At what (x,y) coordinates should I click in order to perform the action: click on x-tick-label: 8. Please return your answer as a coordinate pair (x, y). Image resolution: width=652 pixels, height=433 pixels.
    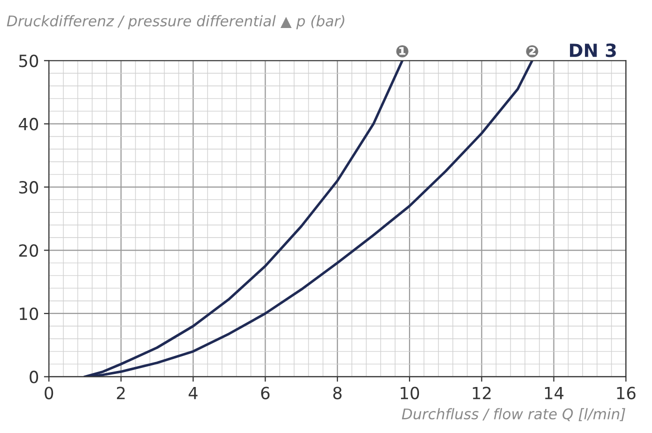
    Looking at the image, I should click on (337, 393).